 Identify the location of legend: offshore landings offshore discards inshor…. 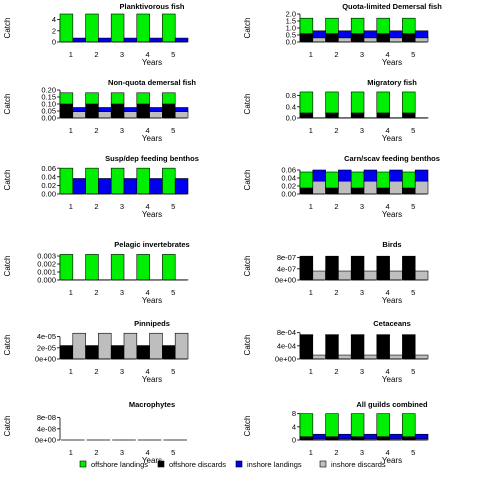
(232, 464).